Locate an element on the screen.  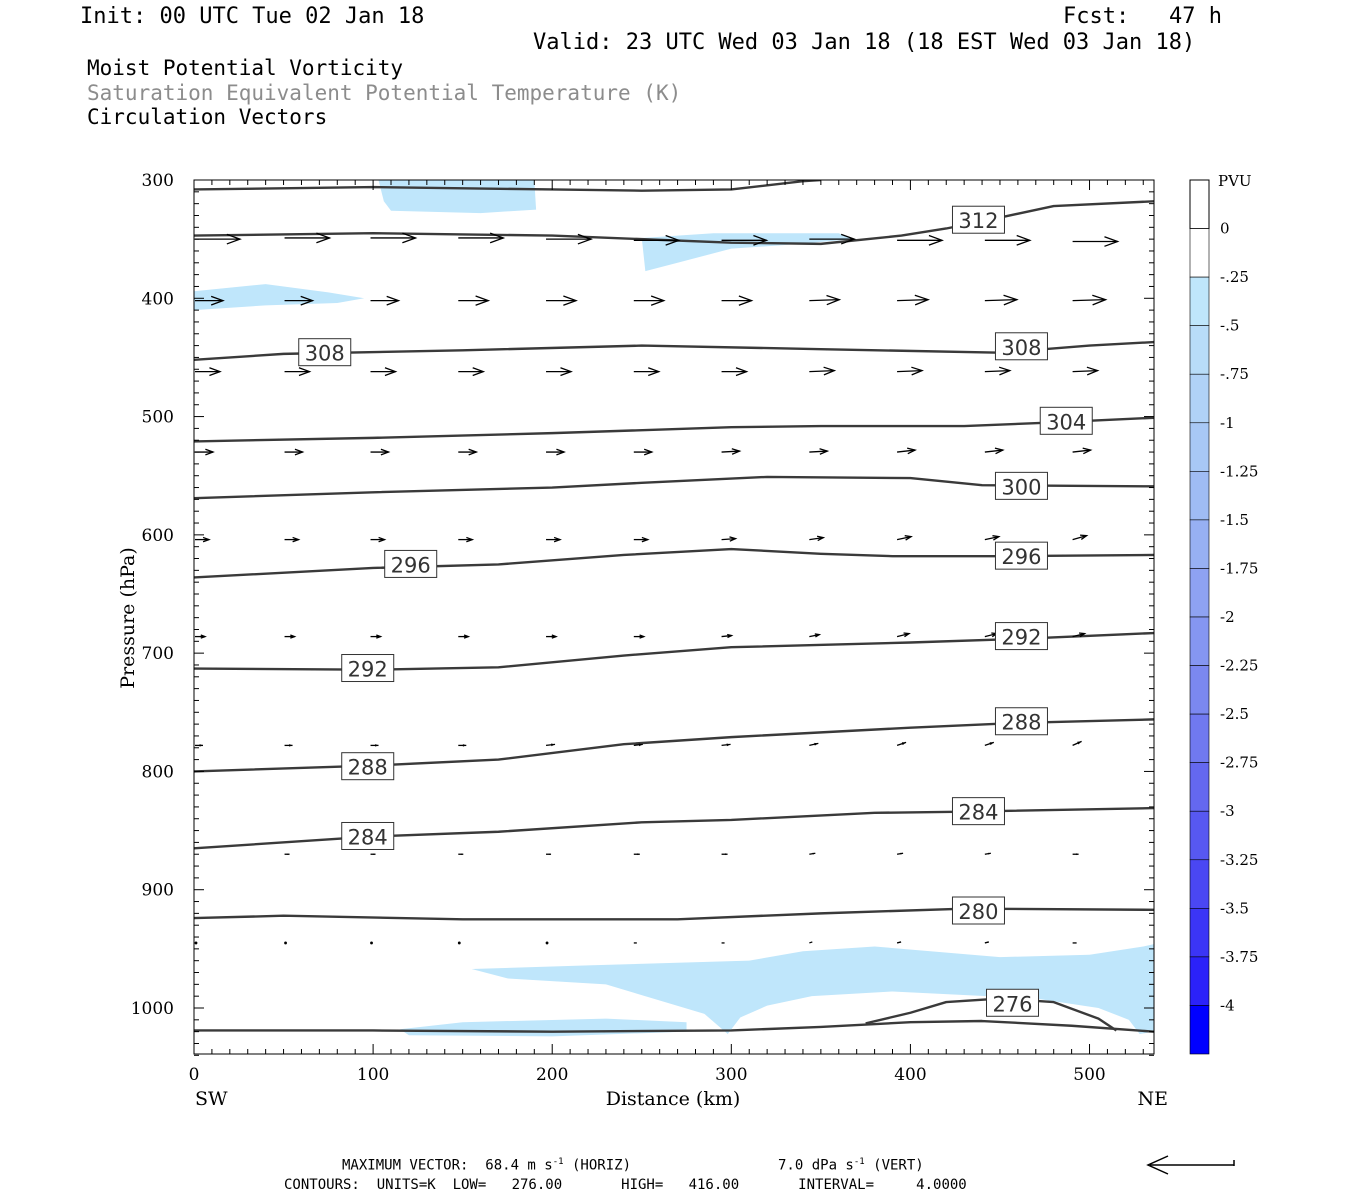
contour-label-text: 288 is located at coordinates (368, 768).